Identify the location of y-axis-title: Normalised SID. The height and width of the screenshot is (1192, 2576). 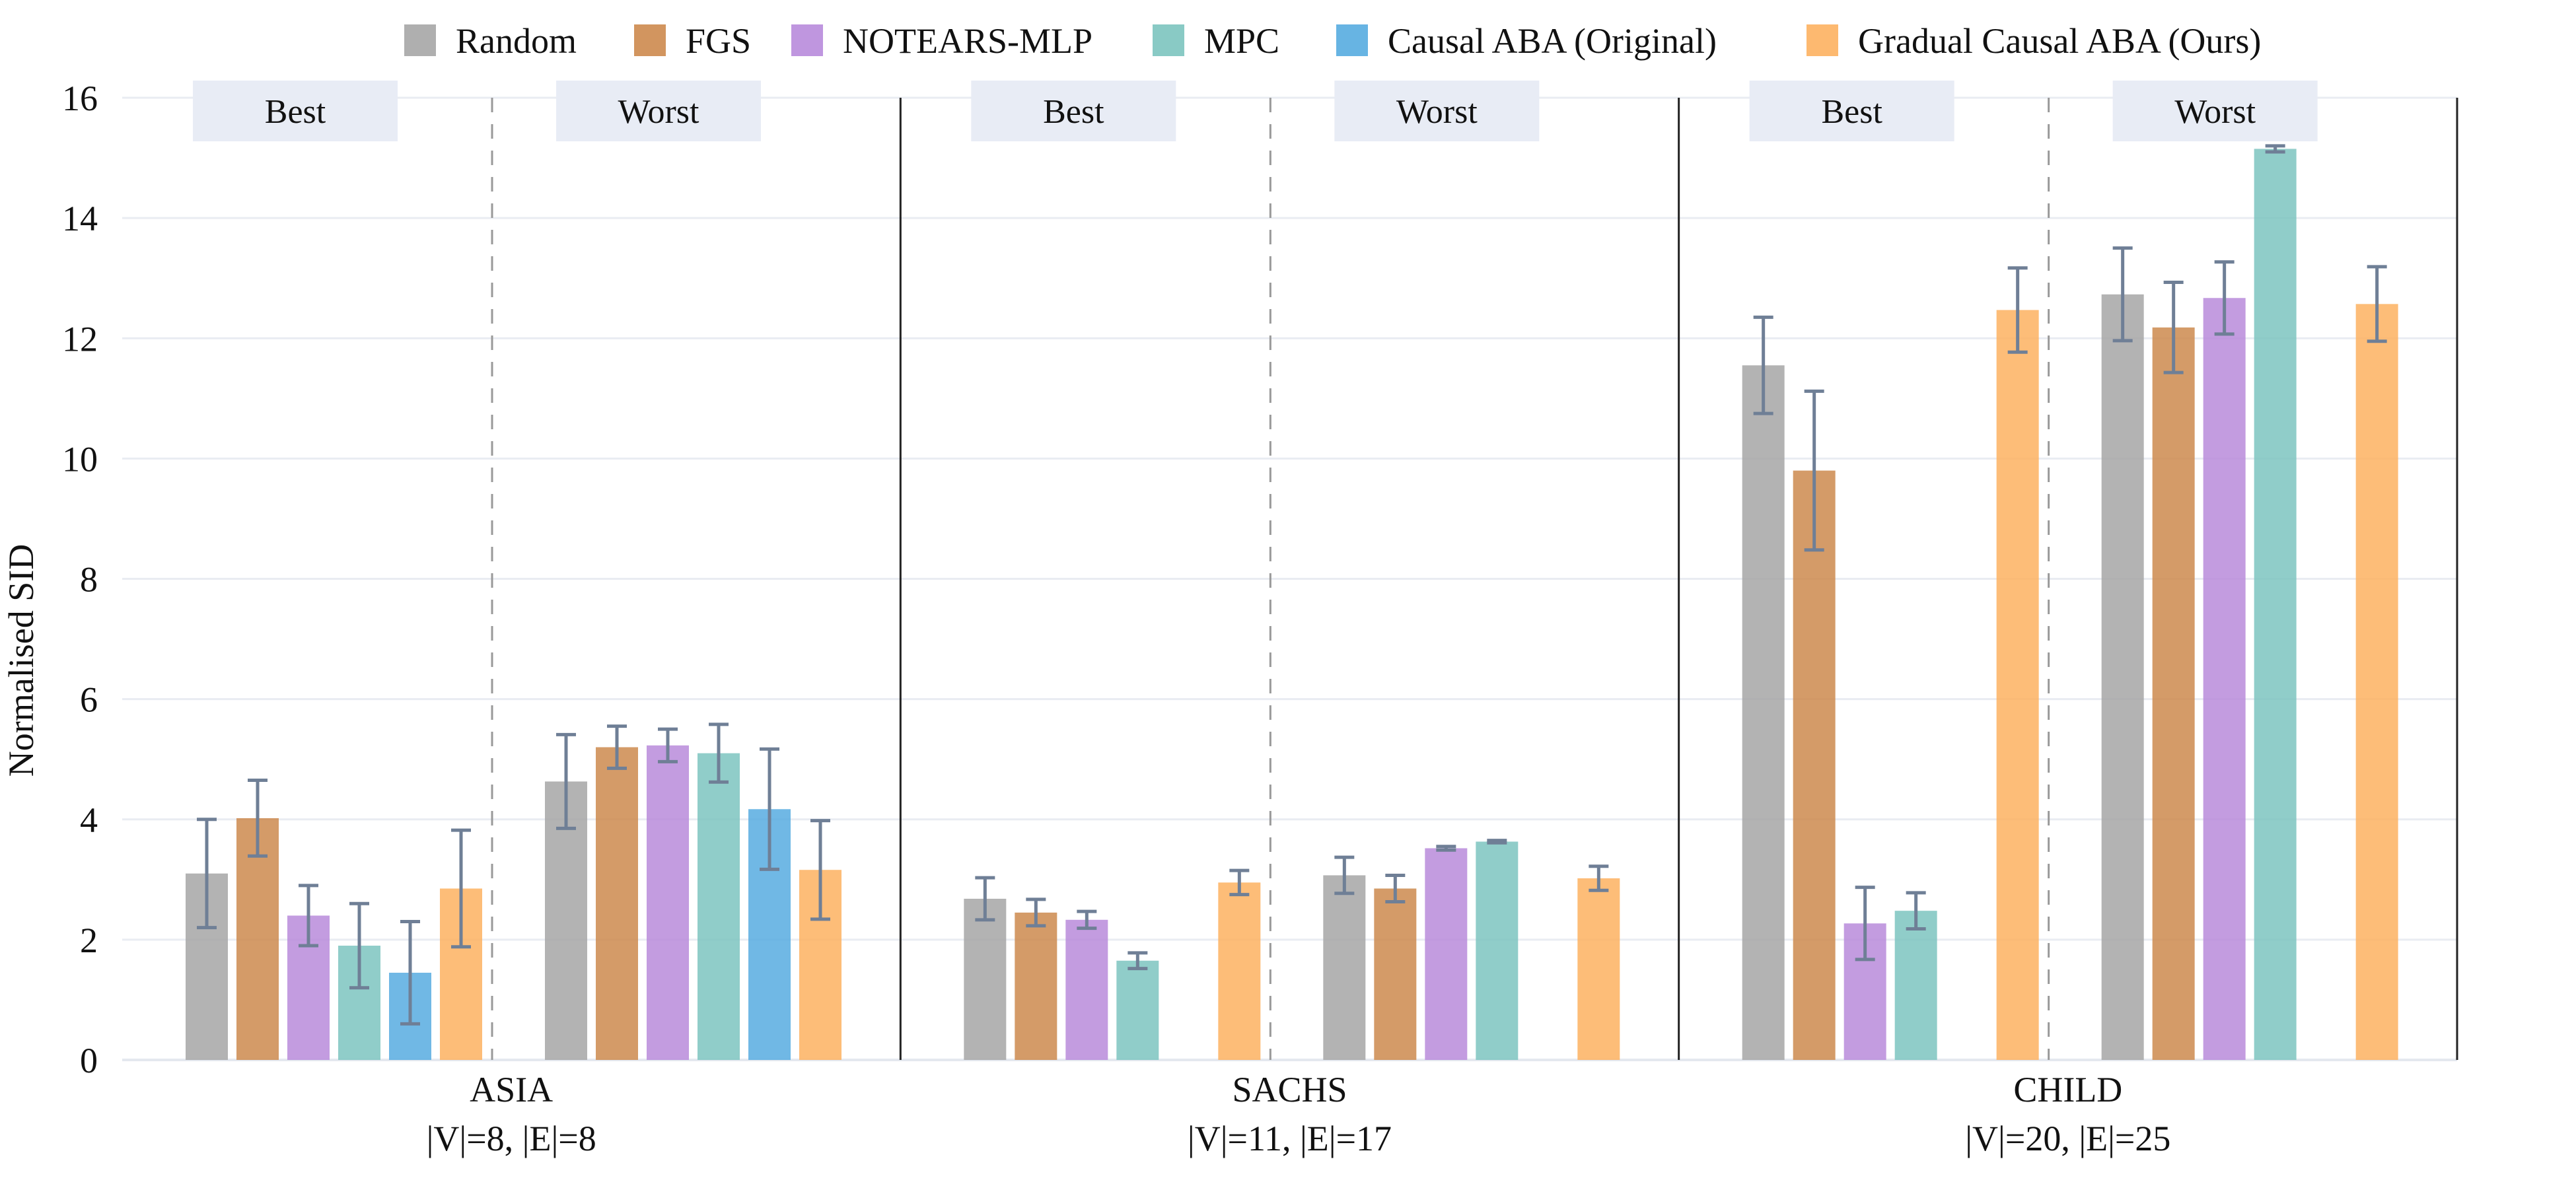
(21, 660).